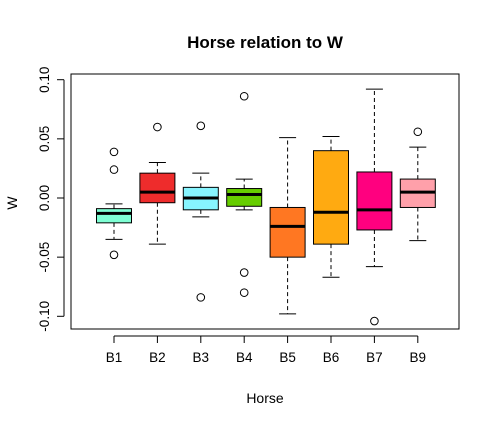  Describe the element at coordinates (287, 357) in the screenshot. I see `x-tick-label: B5` at that location.